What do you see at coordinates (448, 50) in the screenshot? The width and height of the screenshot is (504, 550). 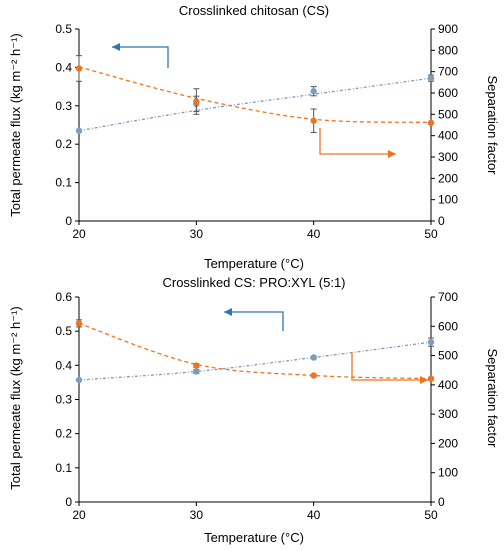 I see `y-tick-label-right: 800` at bounding box center [448, 50].